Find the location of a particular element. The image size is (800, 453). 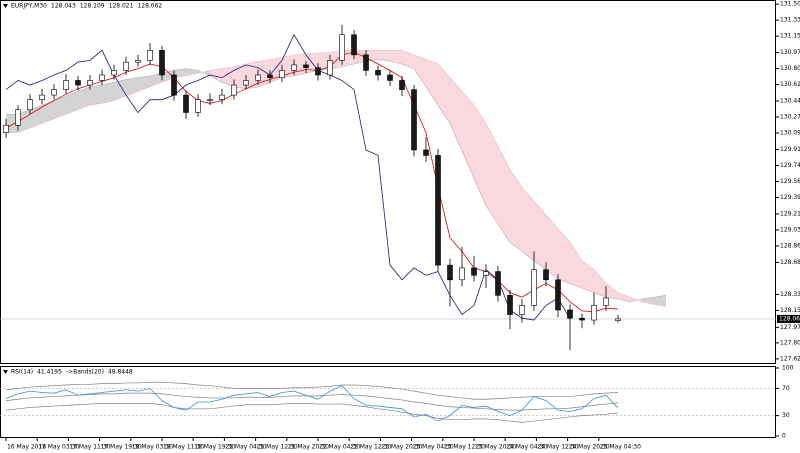

x-tick-label: 21 May 20:30 is located at coordinates (308, 447).